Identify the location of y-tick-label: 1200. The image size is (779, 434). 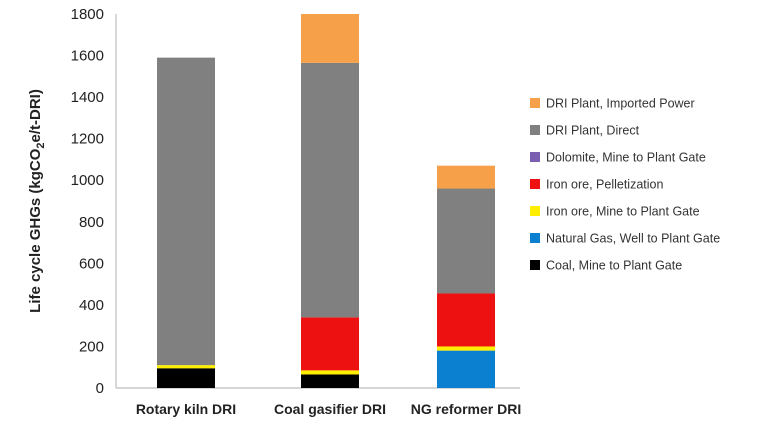
(87, 139).